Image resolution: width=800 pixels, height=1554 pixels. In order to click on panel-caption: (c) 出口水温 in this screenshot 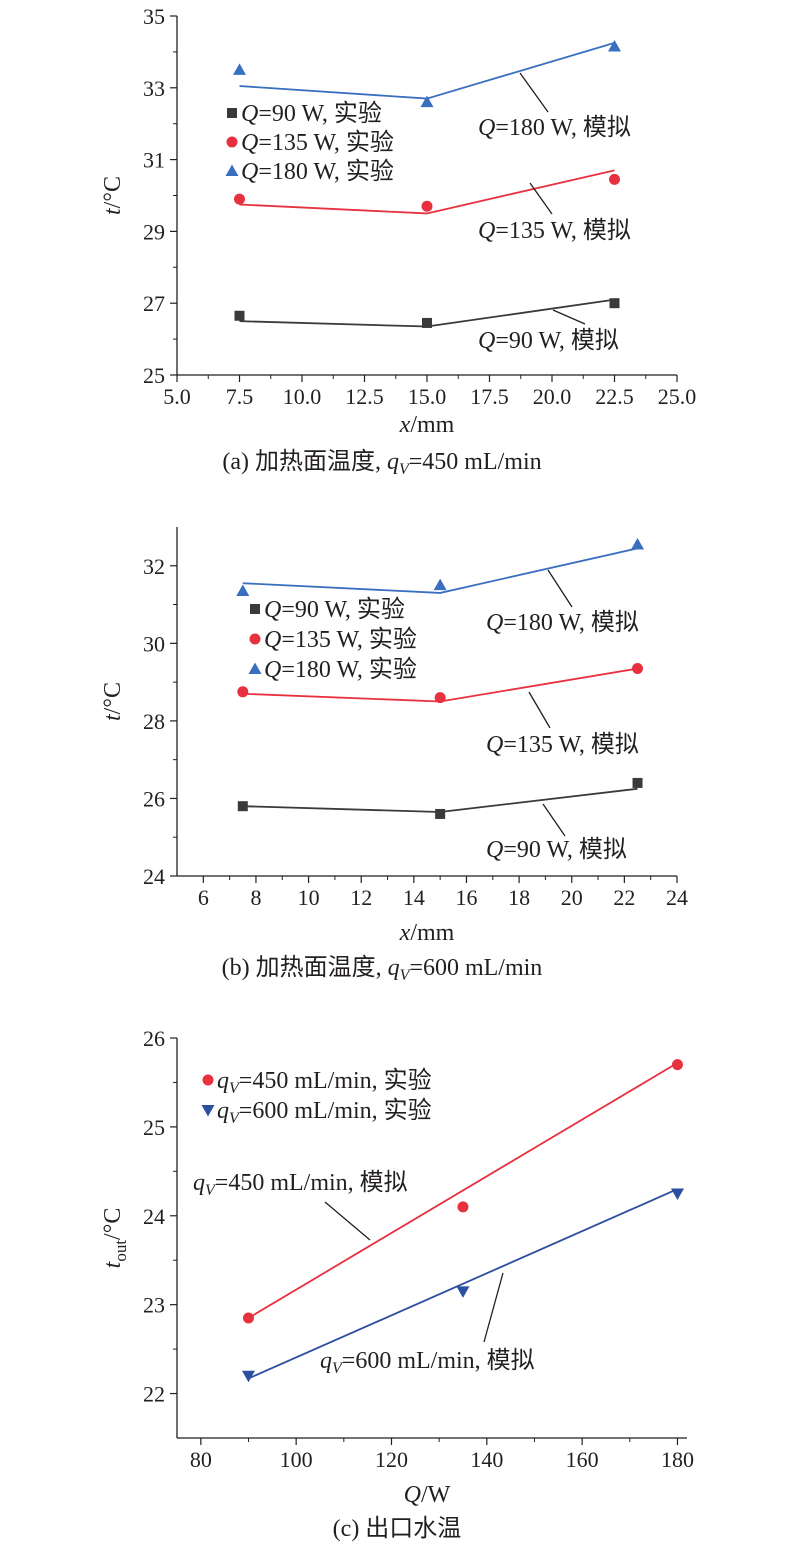, I will do `click(397, 1528)`.